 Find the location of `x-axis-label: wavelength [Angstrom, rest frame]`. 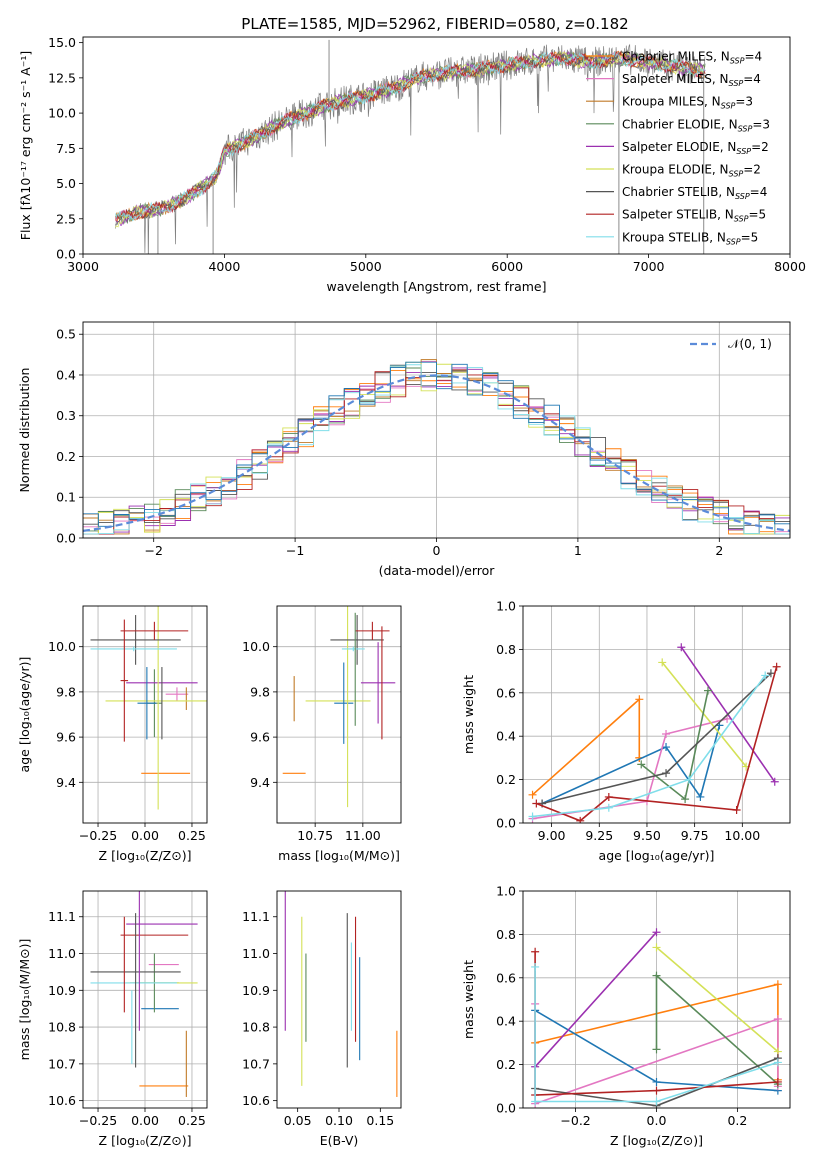

x-axis-label: wavelength [Angstrom, rest frame] is located at coordinates (436, 286).